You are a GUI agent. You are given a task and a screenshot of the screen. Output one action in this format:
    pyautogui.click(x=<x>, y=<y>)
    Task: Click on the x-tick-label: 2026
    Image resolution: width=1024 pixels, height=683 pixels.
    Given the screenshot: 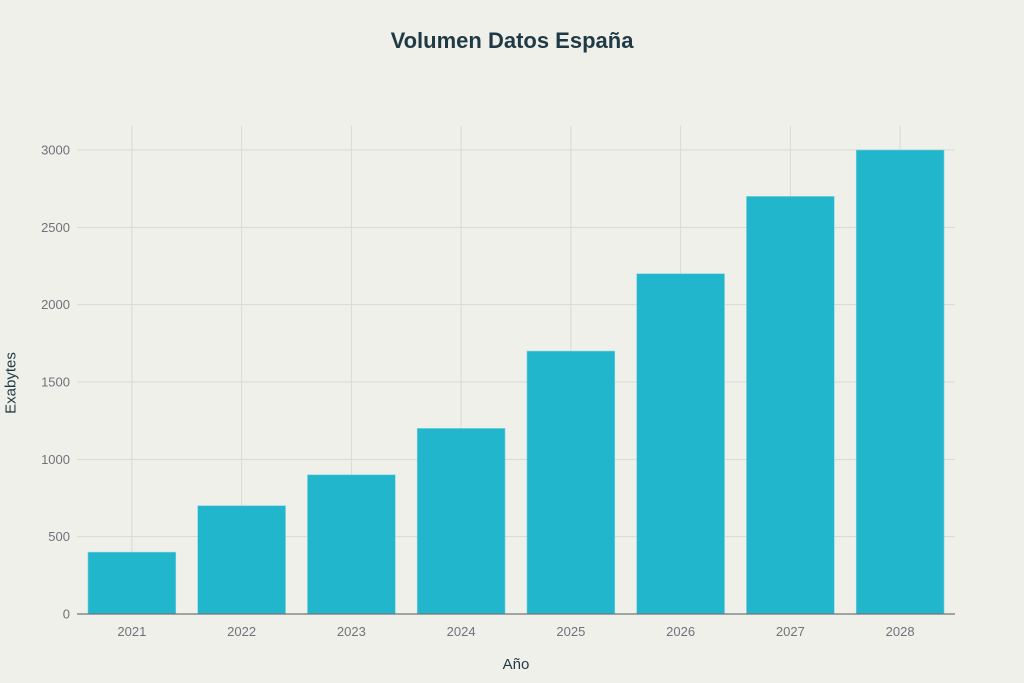 What is the action you would take?
    pyautogui.click(x=680, y=631)
    